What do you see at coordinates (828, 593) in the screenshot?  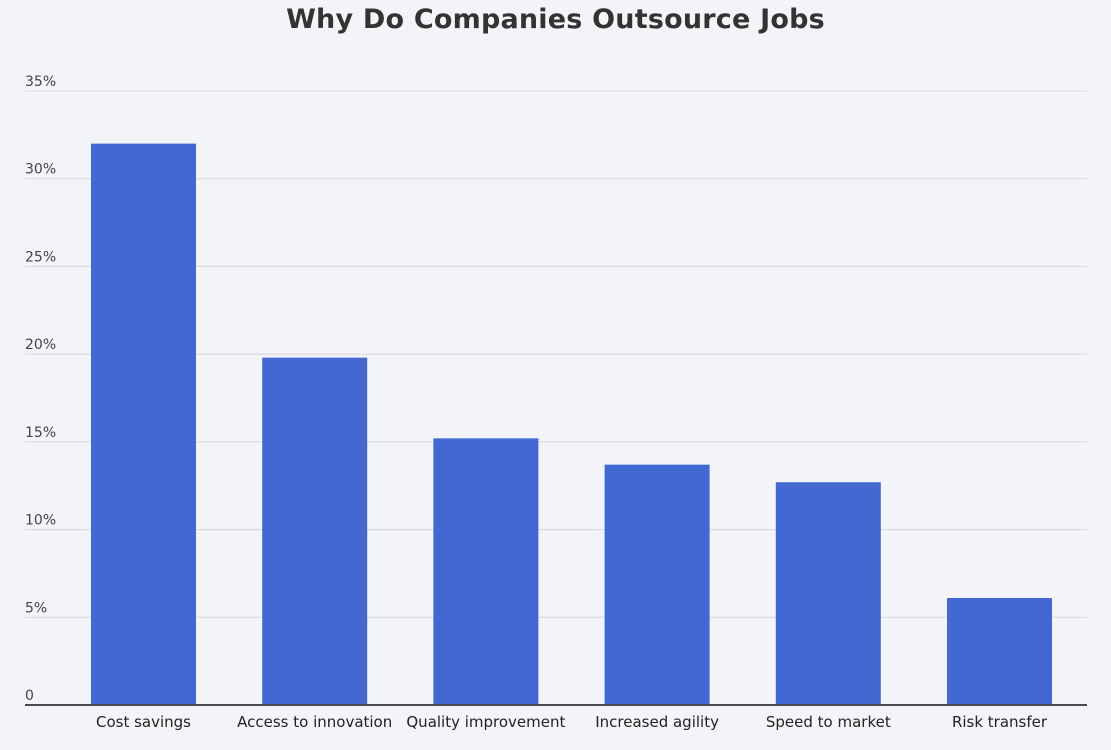 I see `bar-speed-to-market` at bounding box center [828, 593].